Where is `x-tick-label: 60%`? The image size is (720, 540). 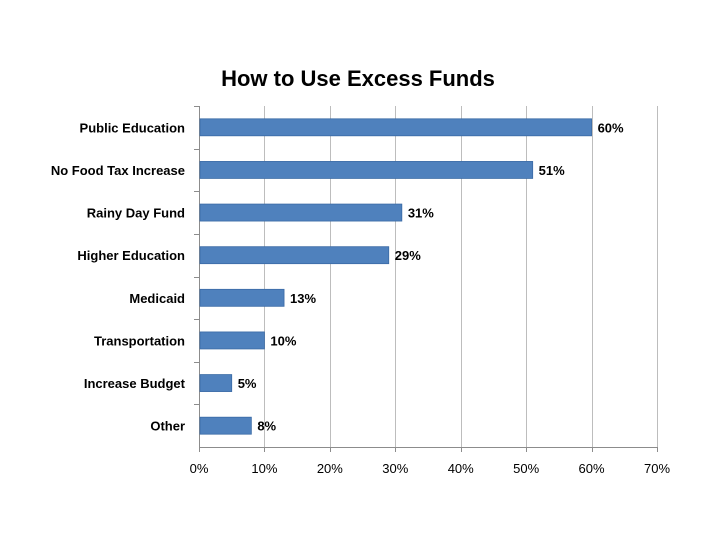
x-tick-label: 60% is located at coordinates (592, 468).